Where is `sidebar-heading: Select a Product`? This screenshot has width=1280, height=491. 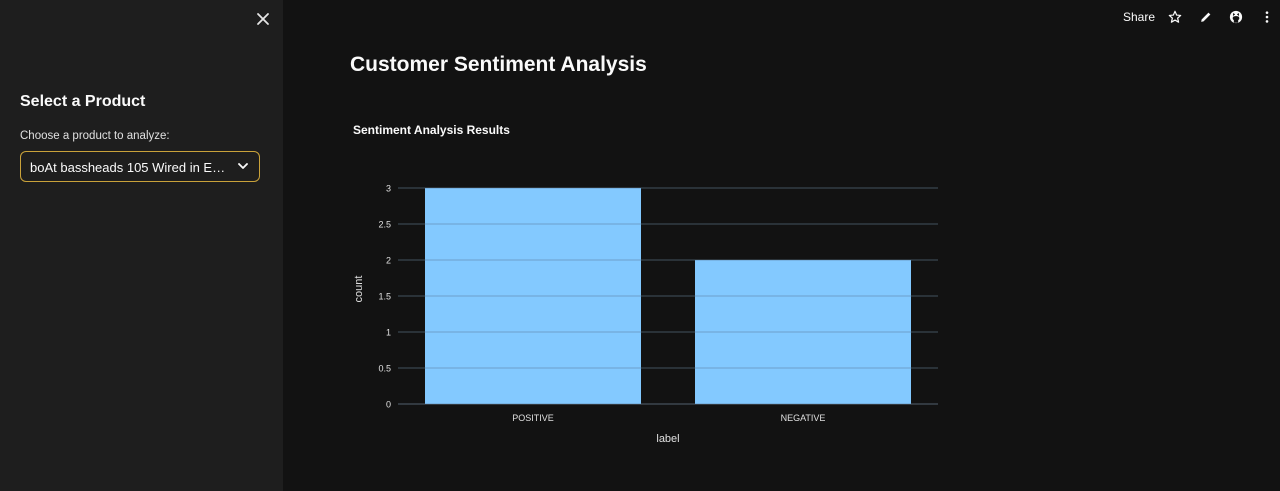
sidebar-heading: Select a Product is located at coordinates (83, 101).